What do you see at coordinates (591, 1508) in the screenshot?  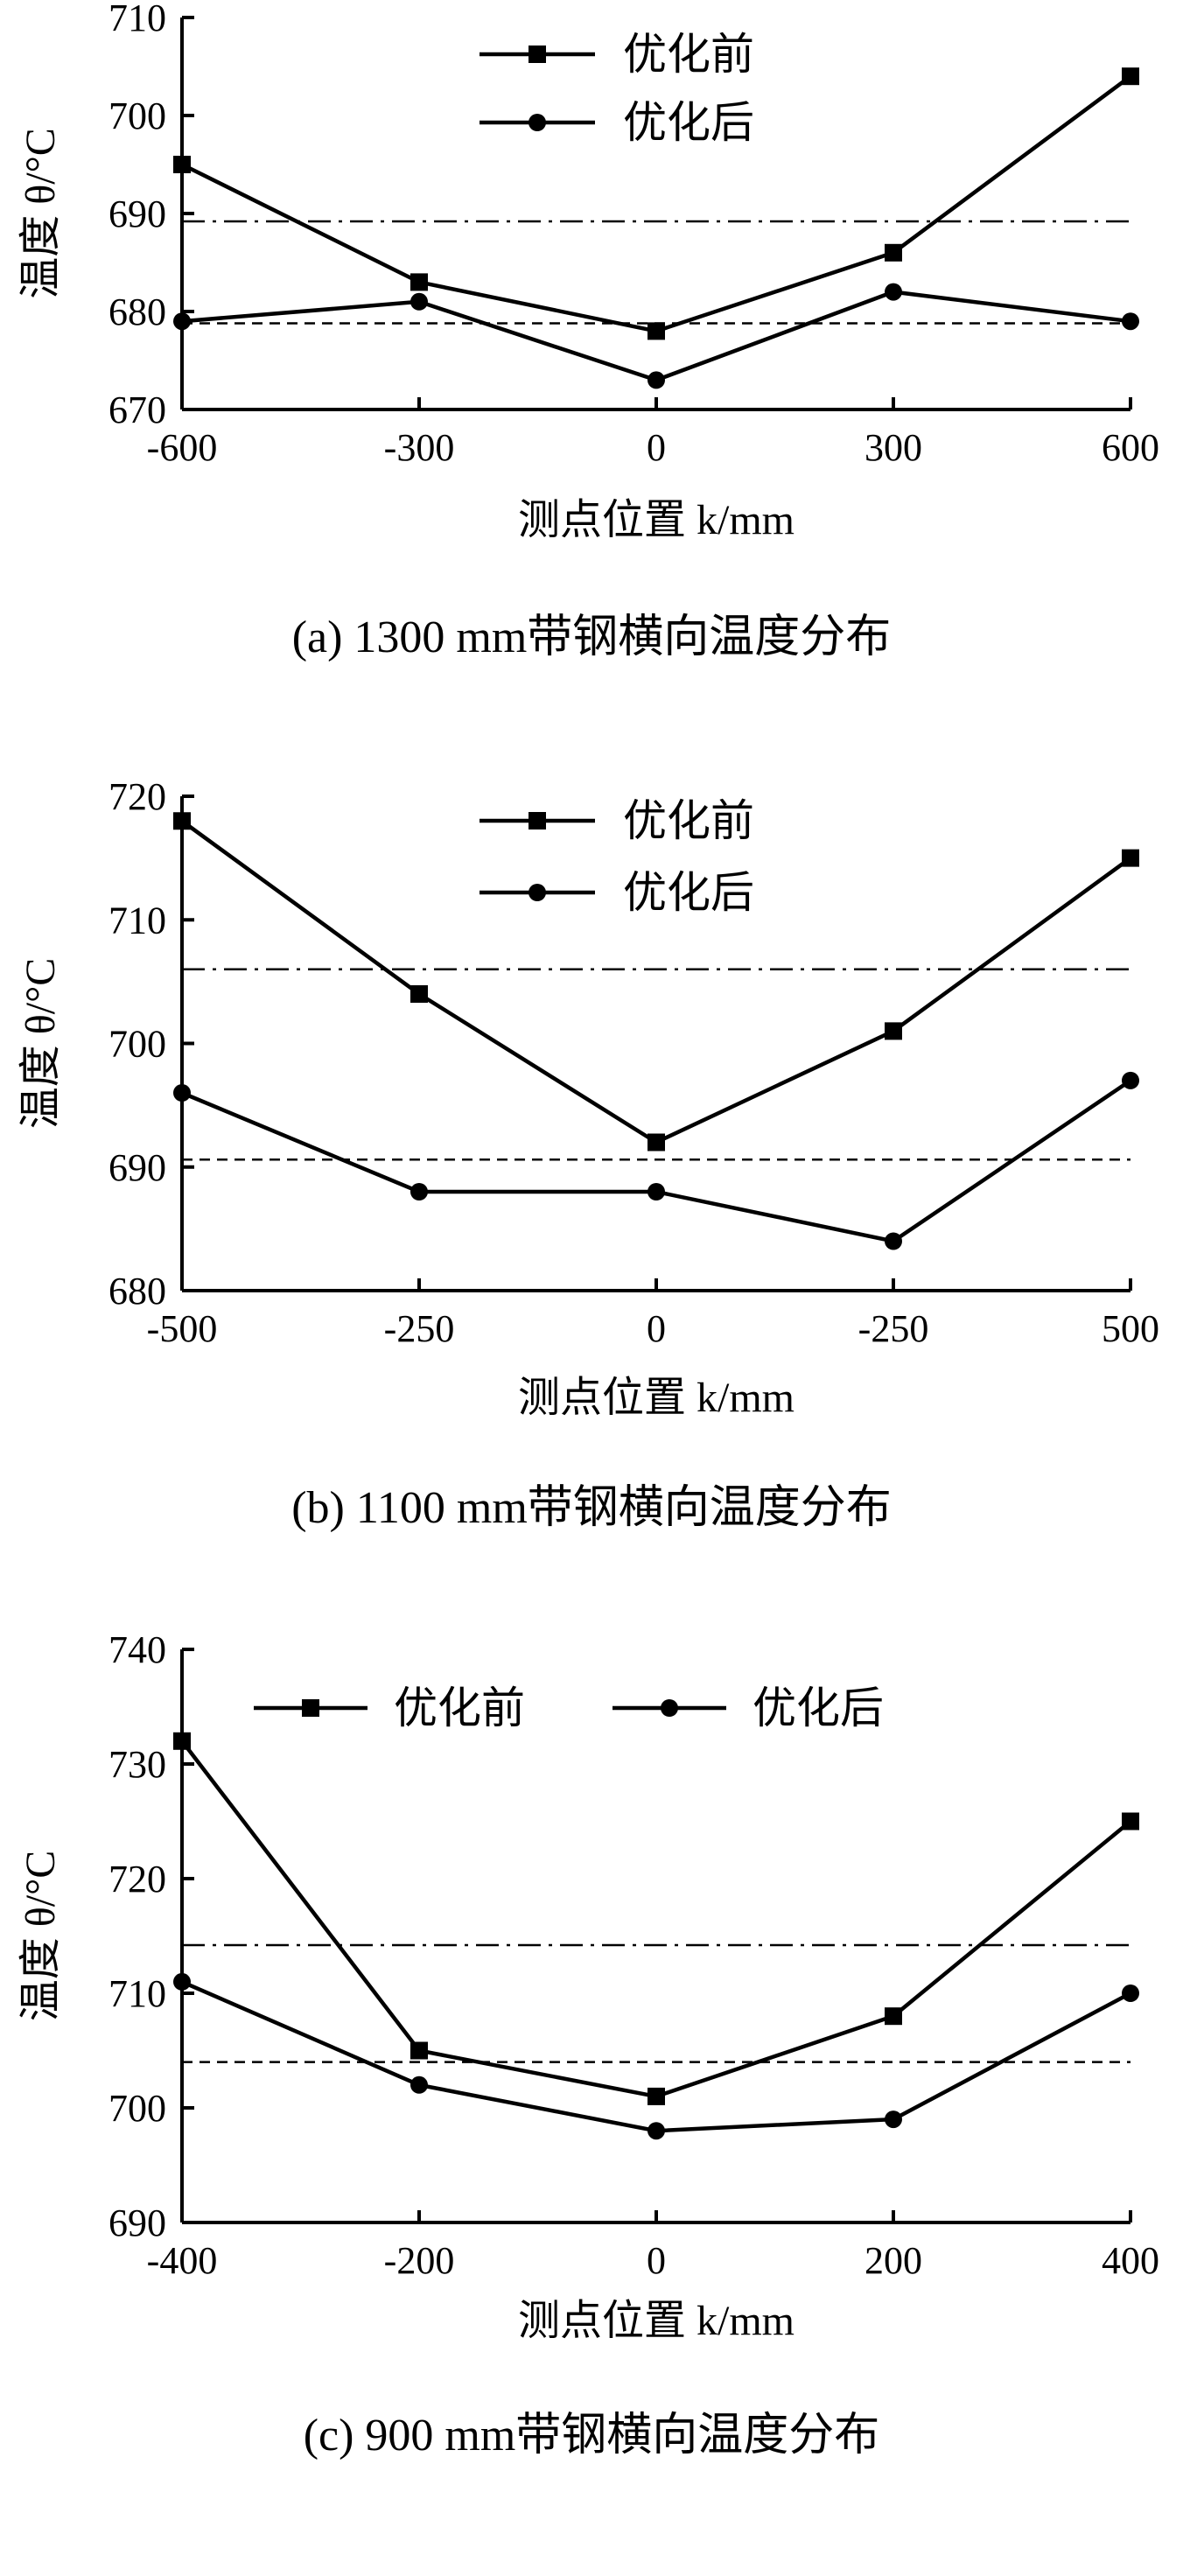 I see `figure-caption: (b) 1100 mm带钢横向温度分布` at bounding box center [591, 1508].